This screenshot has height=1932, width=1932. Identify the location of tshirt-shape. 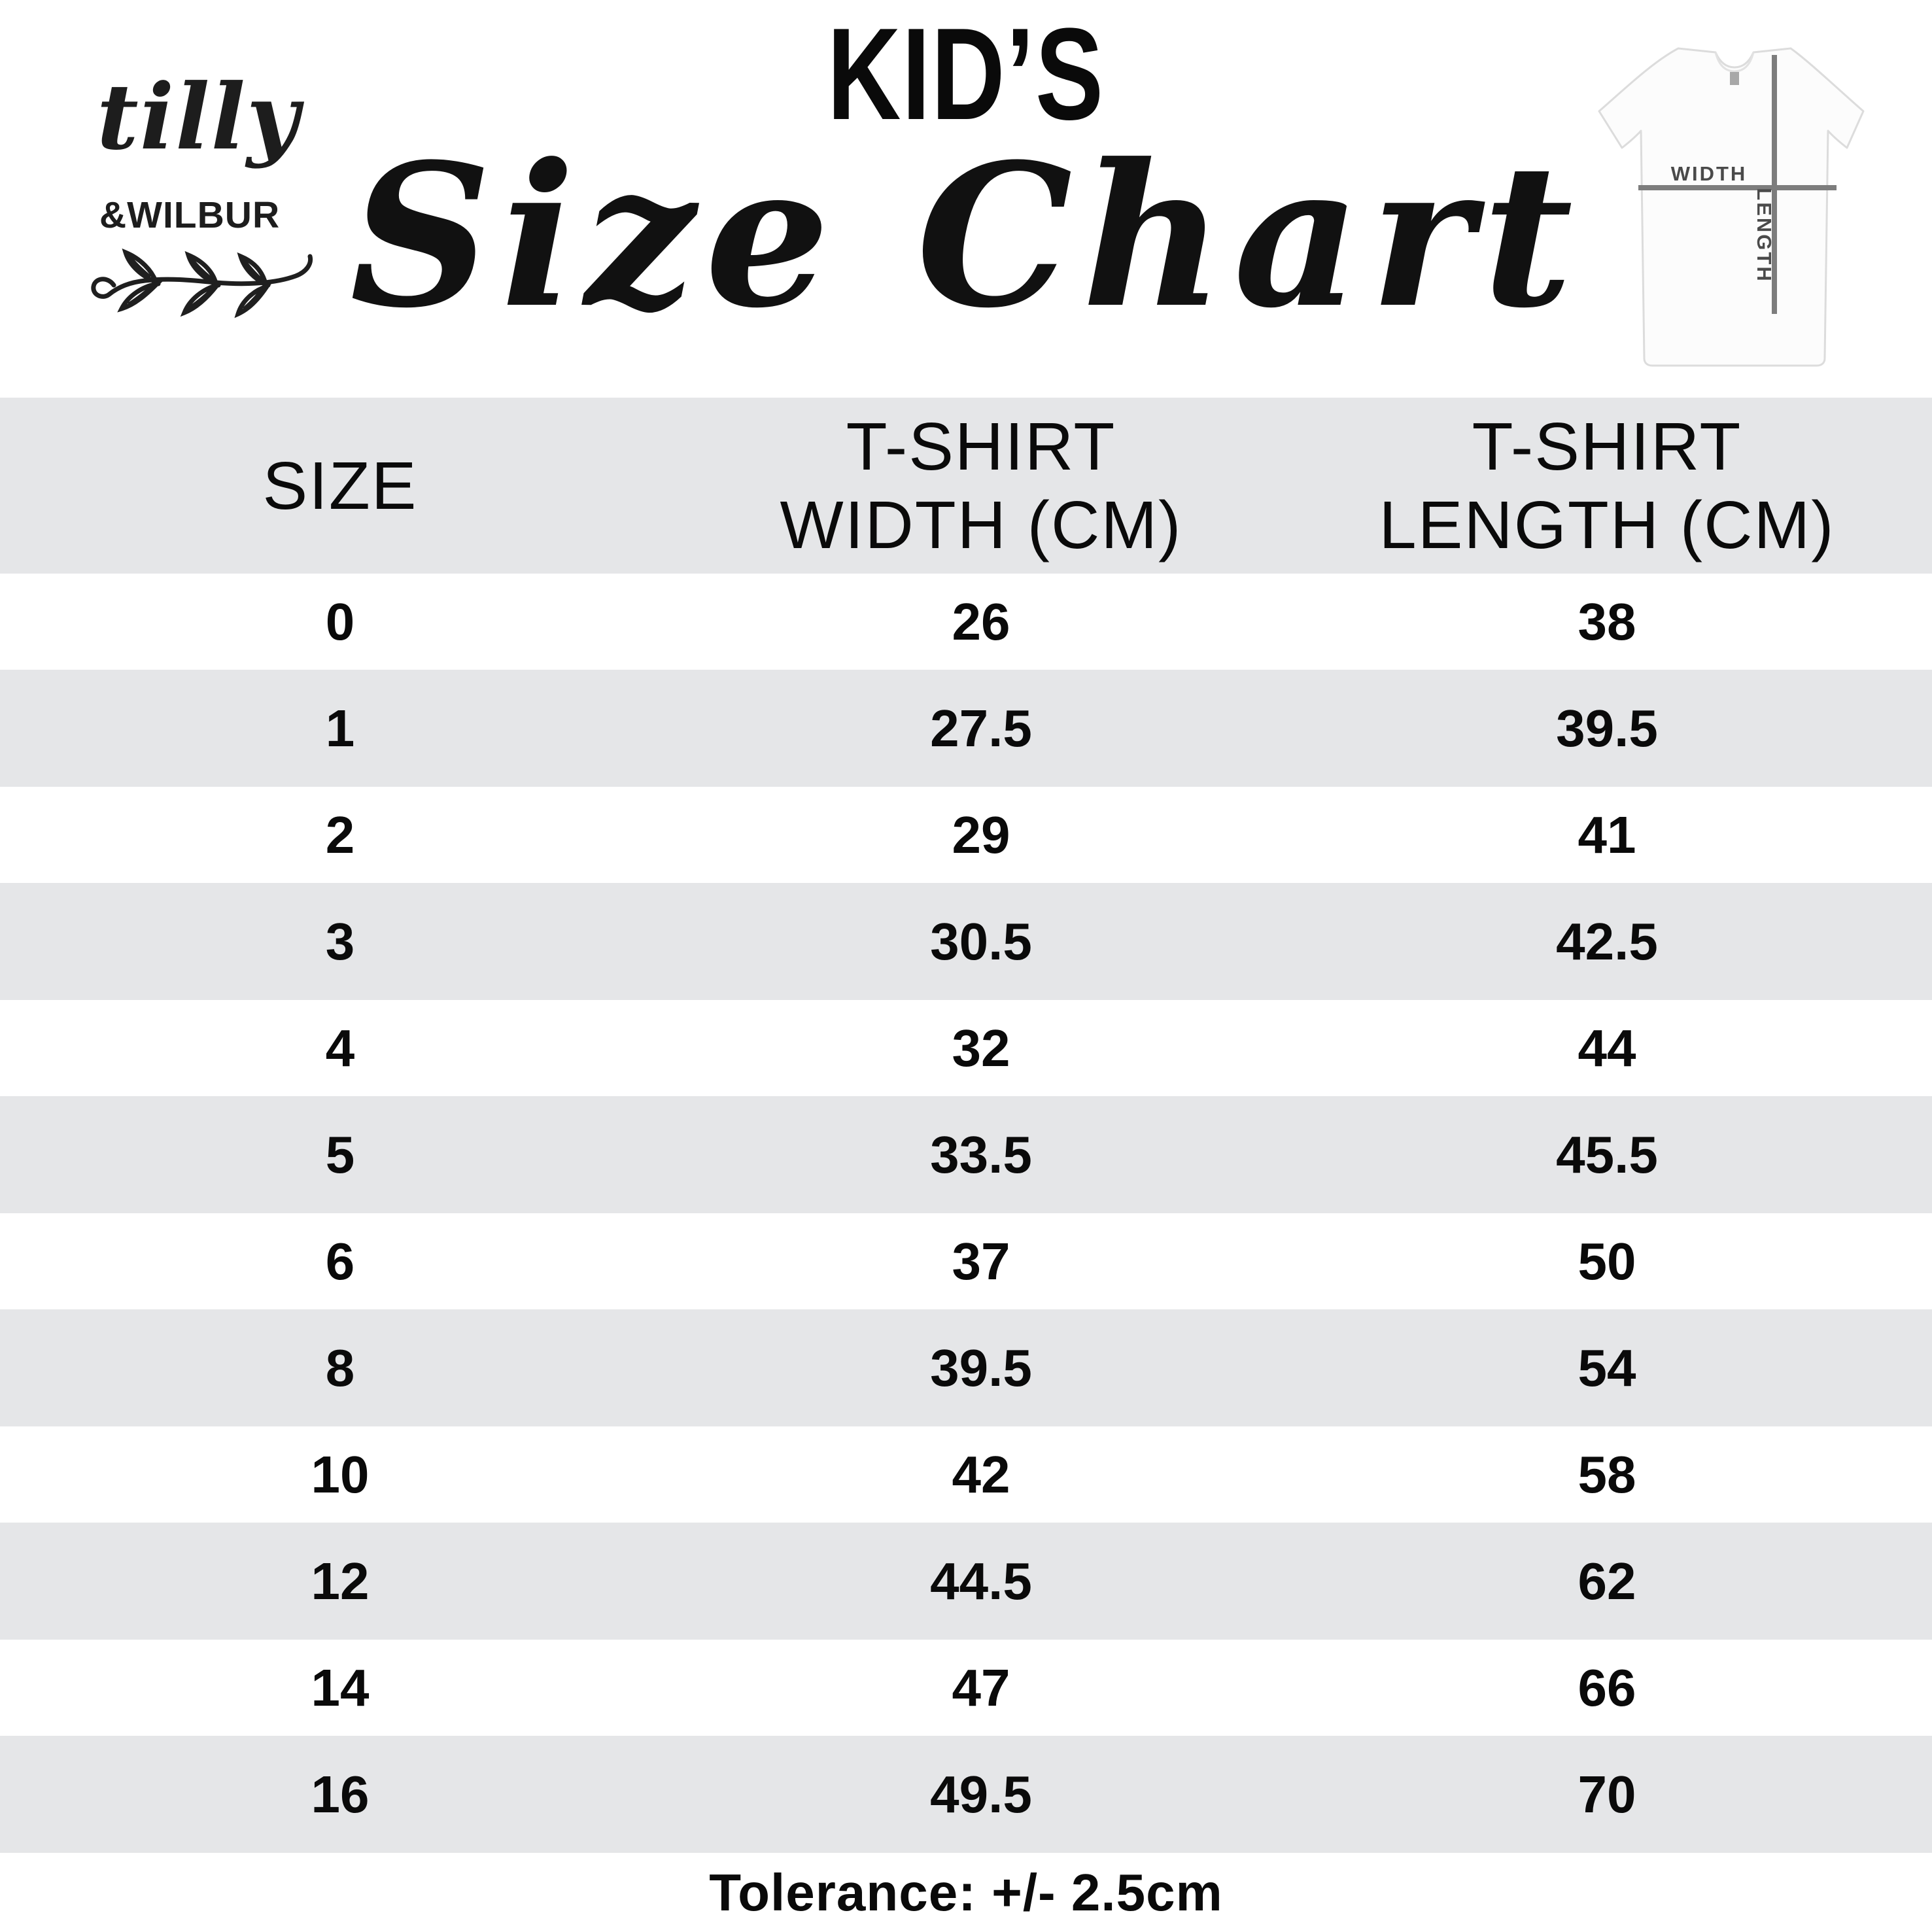
(1731, 207).